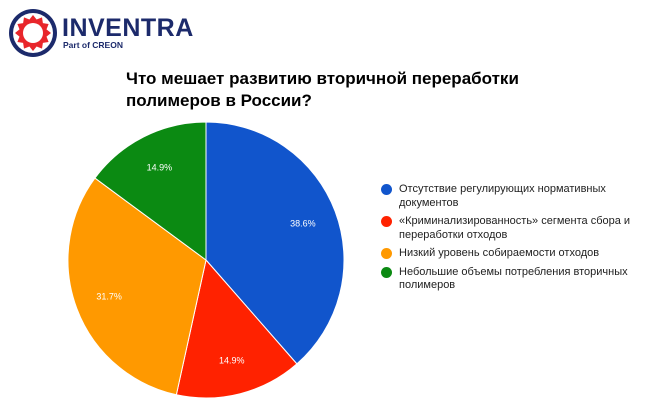  I want to click on brand-name: INVENTRA, so click(128, 28).